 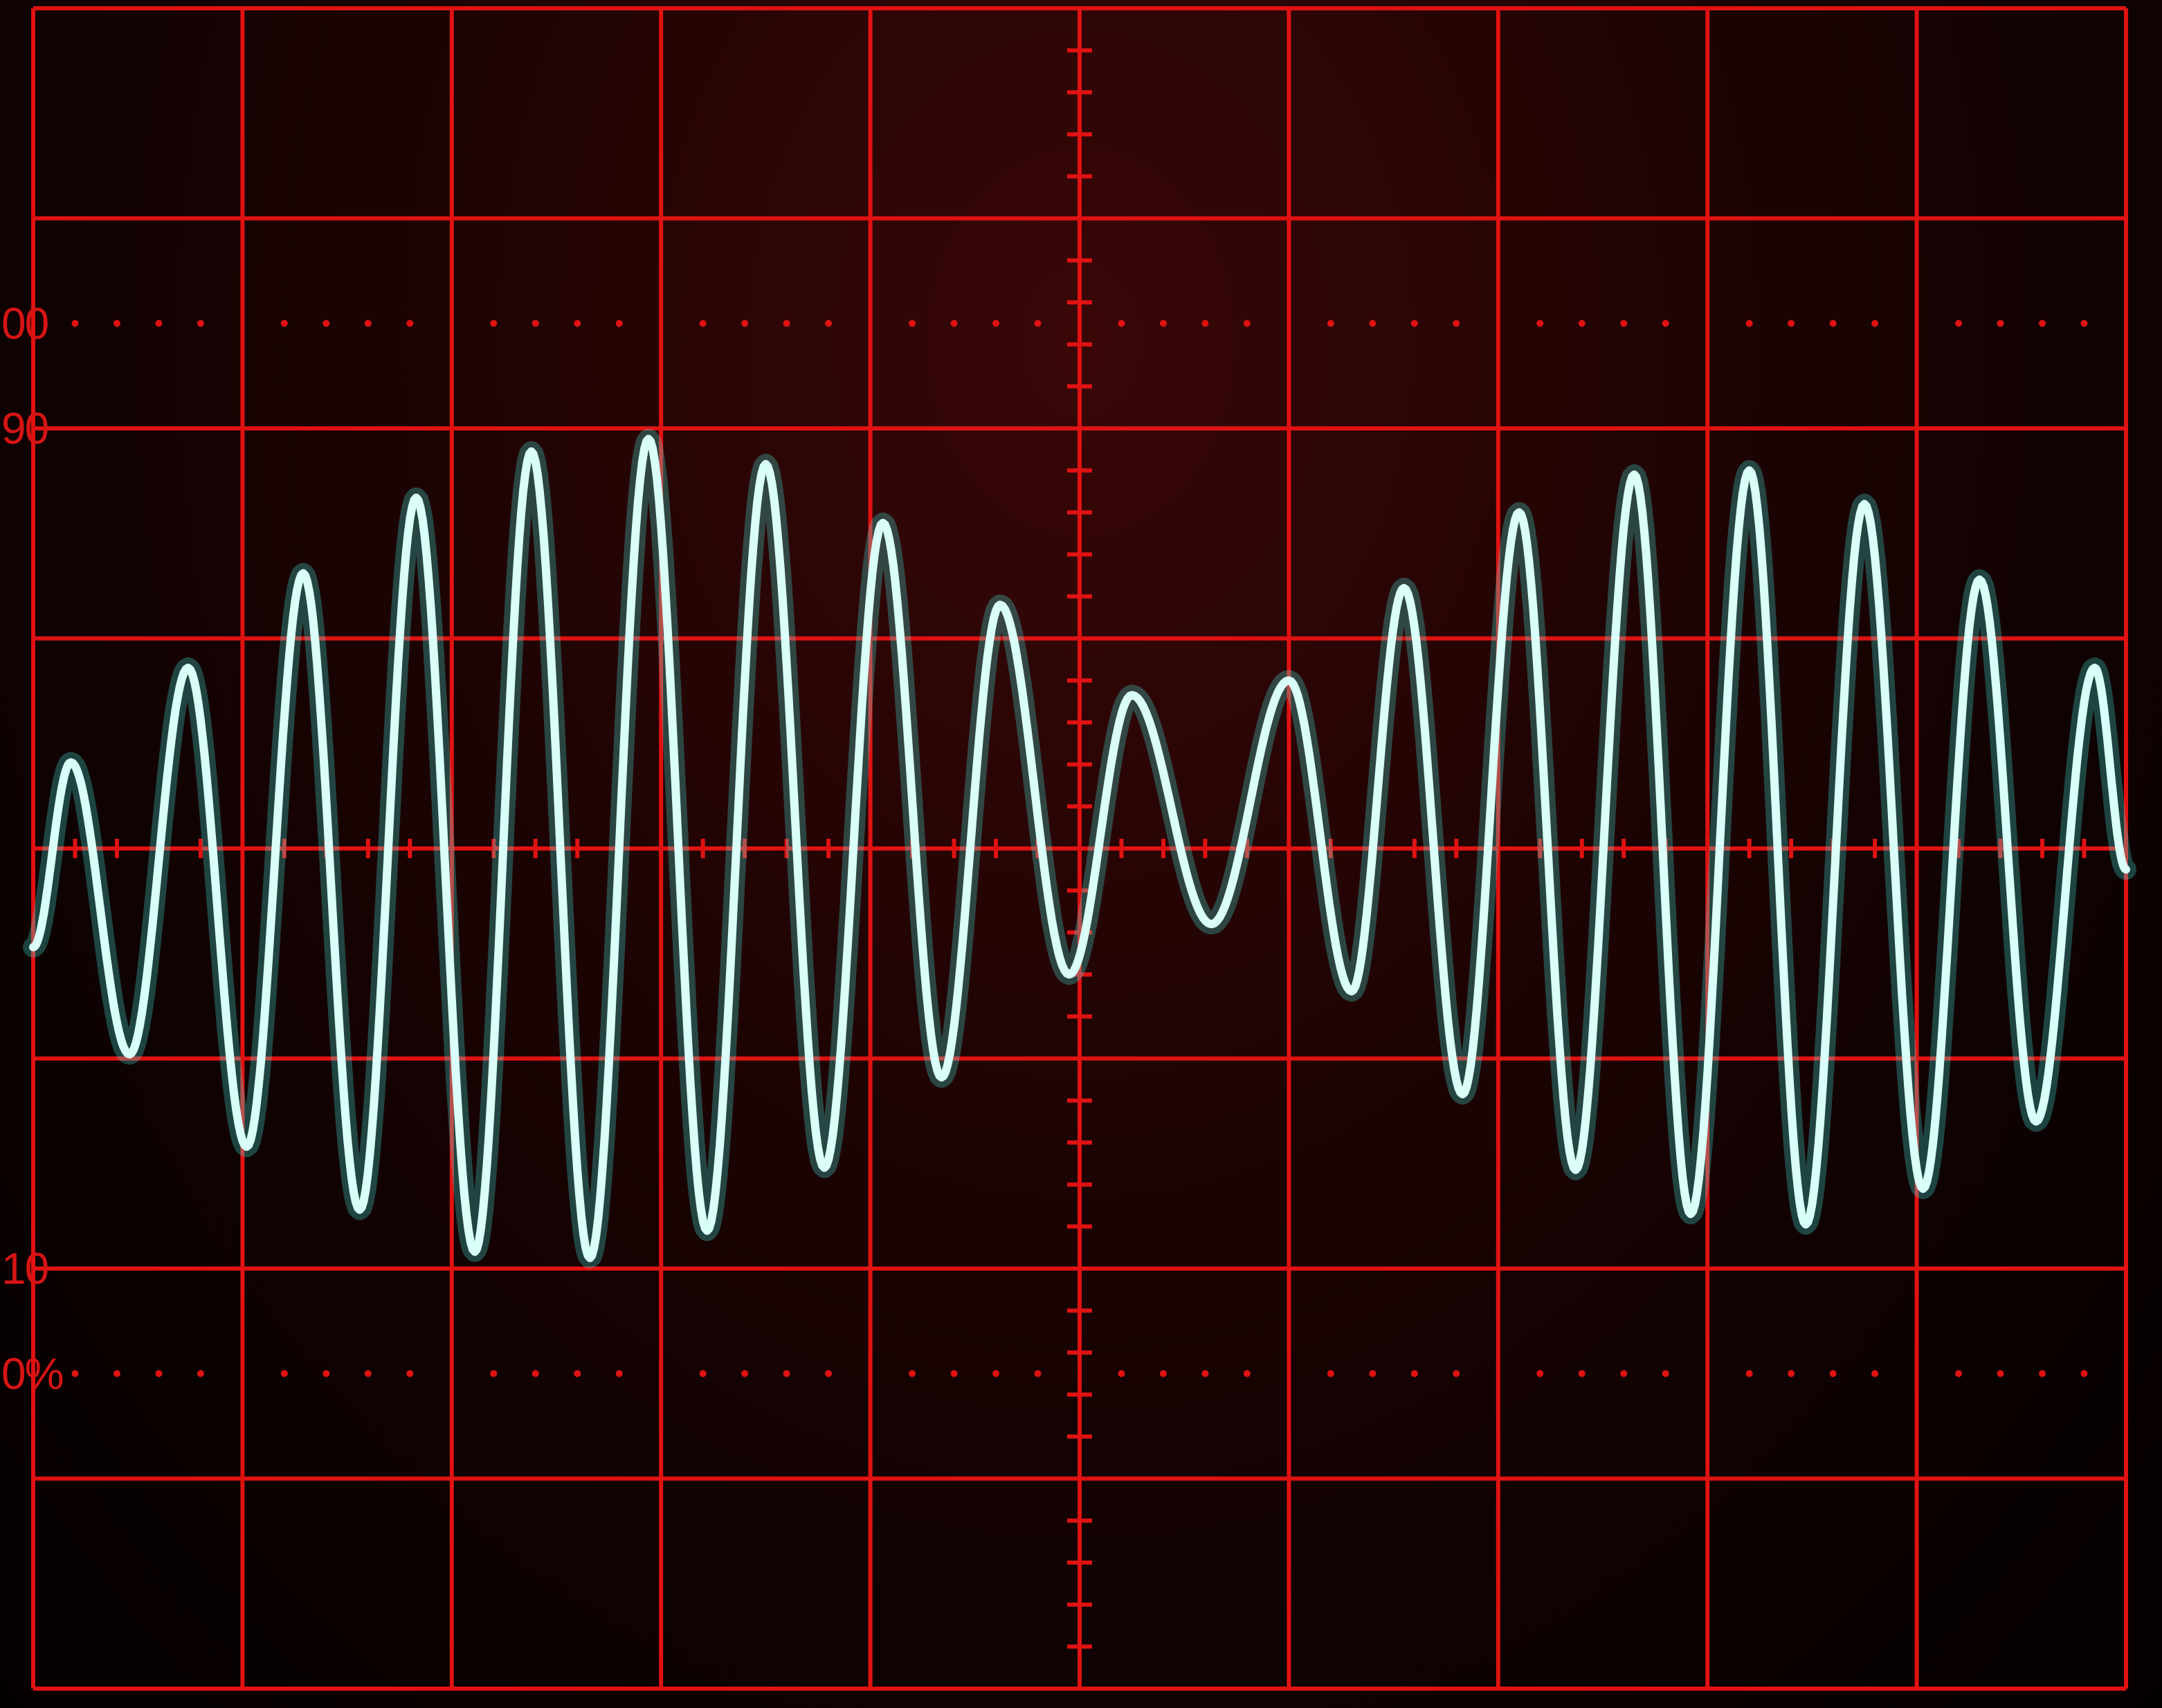 What do you see at coordinates (32, 848) in the screenshot?
I see `graticule-scale-labels: 00 90 10 0%` at bounding box center [32, 848].